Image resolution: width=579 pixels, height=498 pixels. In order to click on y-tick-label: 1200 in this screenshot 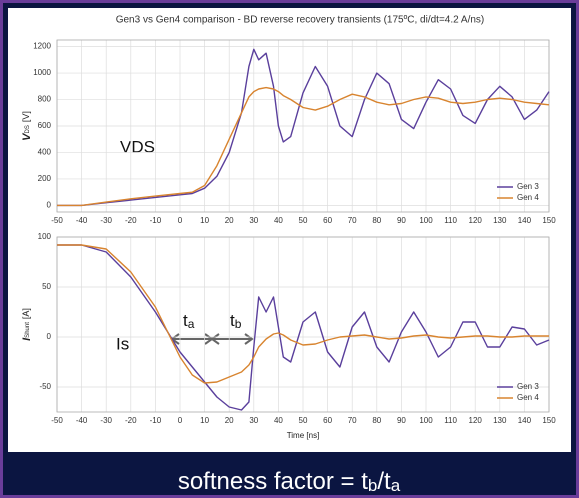, I will do `click(42, 46)`.